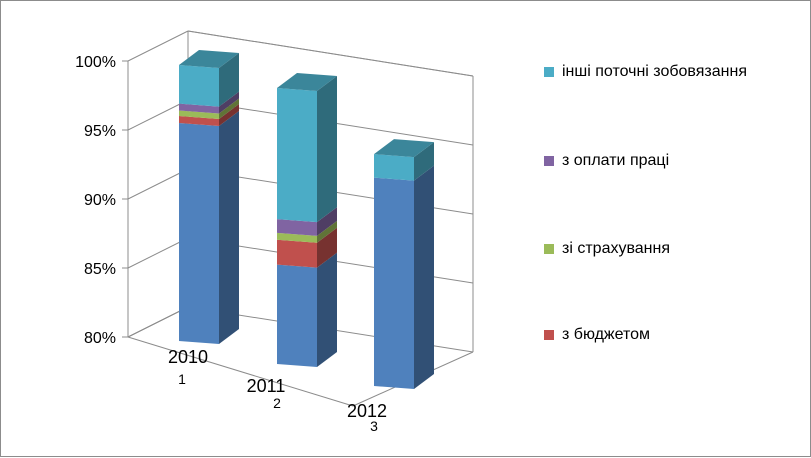 This screenshot has height=458, width=811. I want to click on legend-label: з оплати праці, so click(616, 160).